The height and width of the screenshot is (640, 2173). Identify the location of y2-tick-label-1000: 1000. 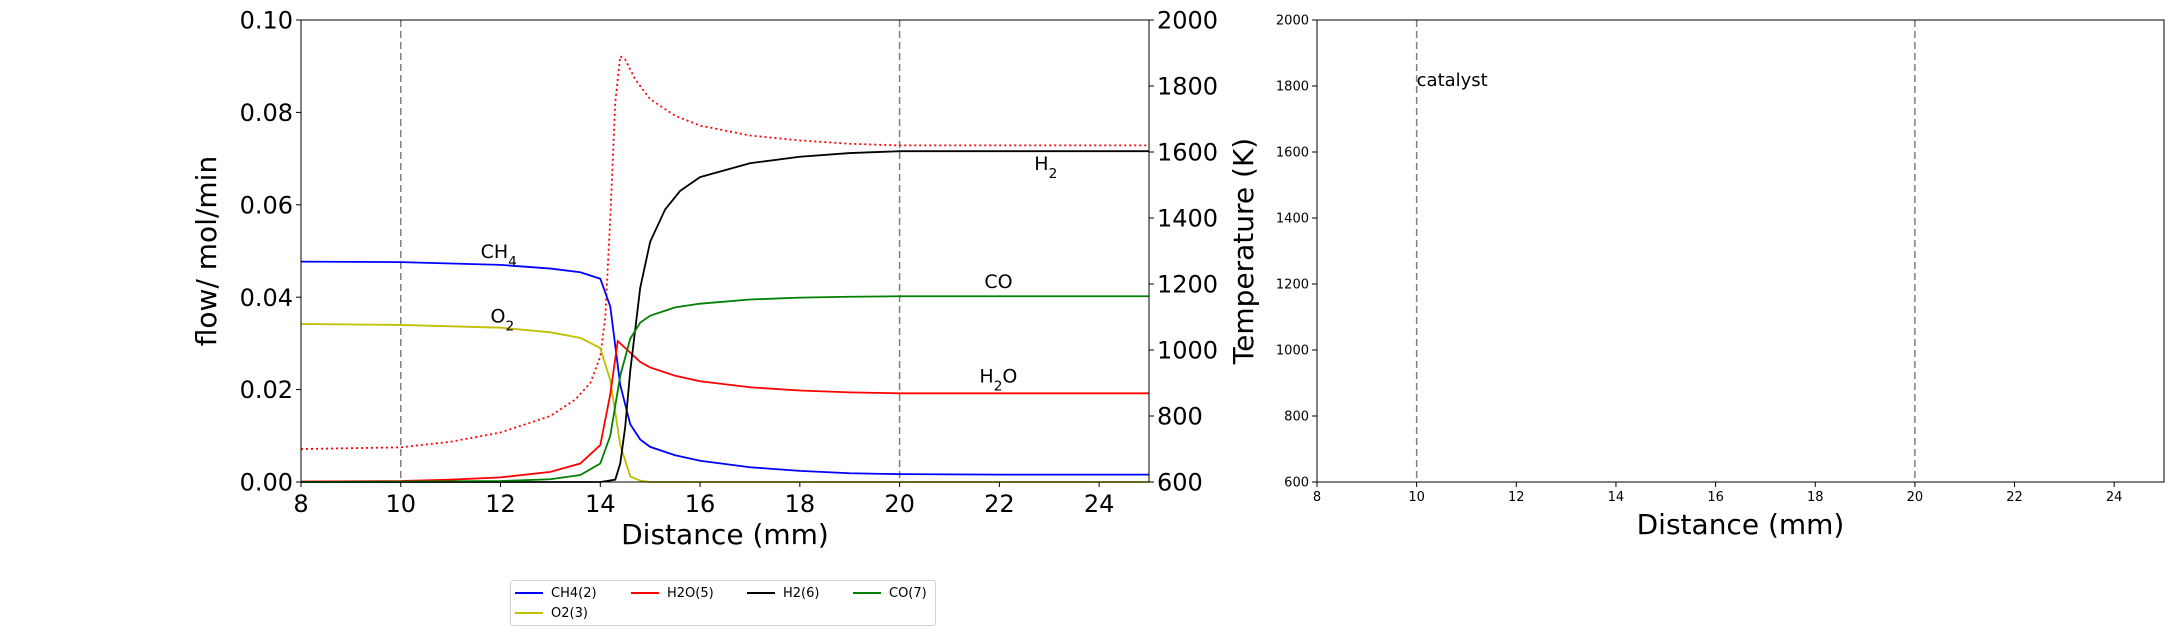
(1187, 351).